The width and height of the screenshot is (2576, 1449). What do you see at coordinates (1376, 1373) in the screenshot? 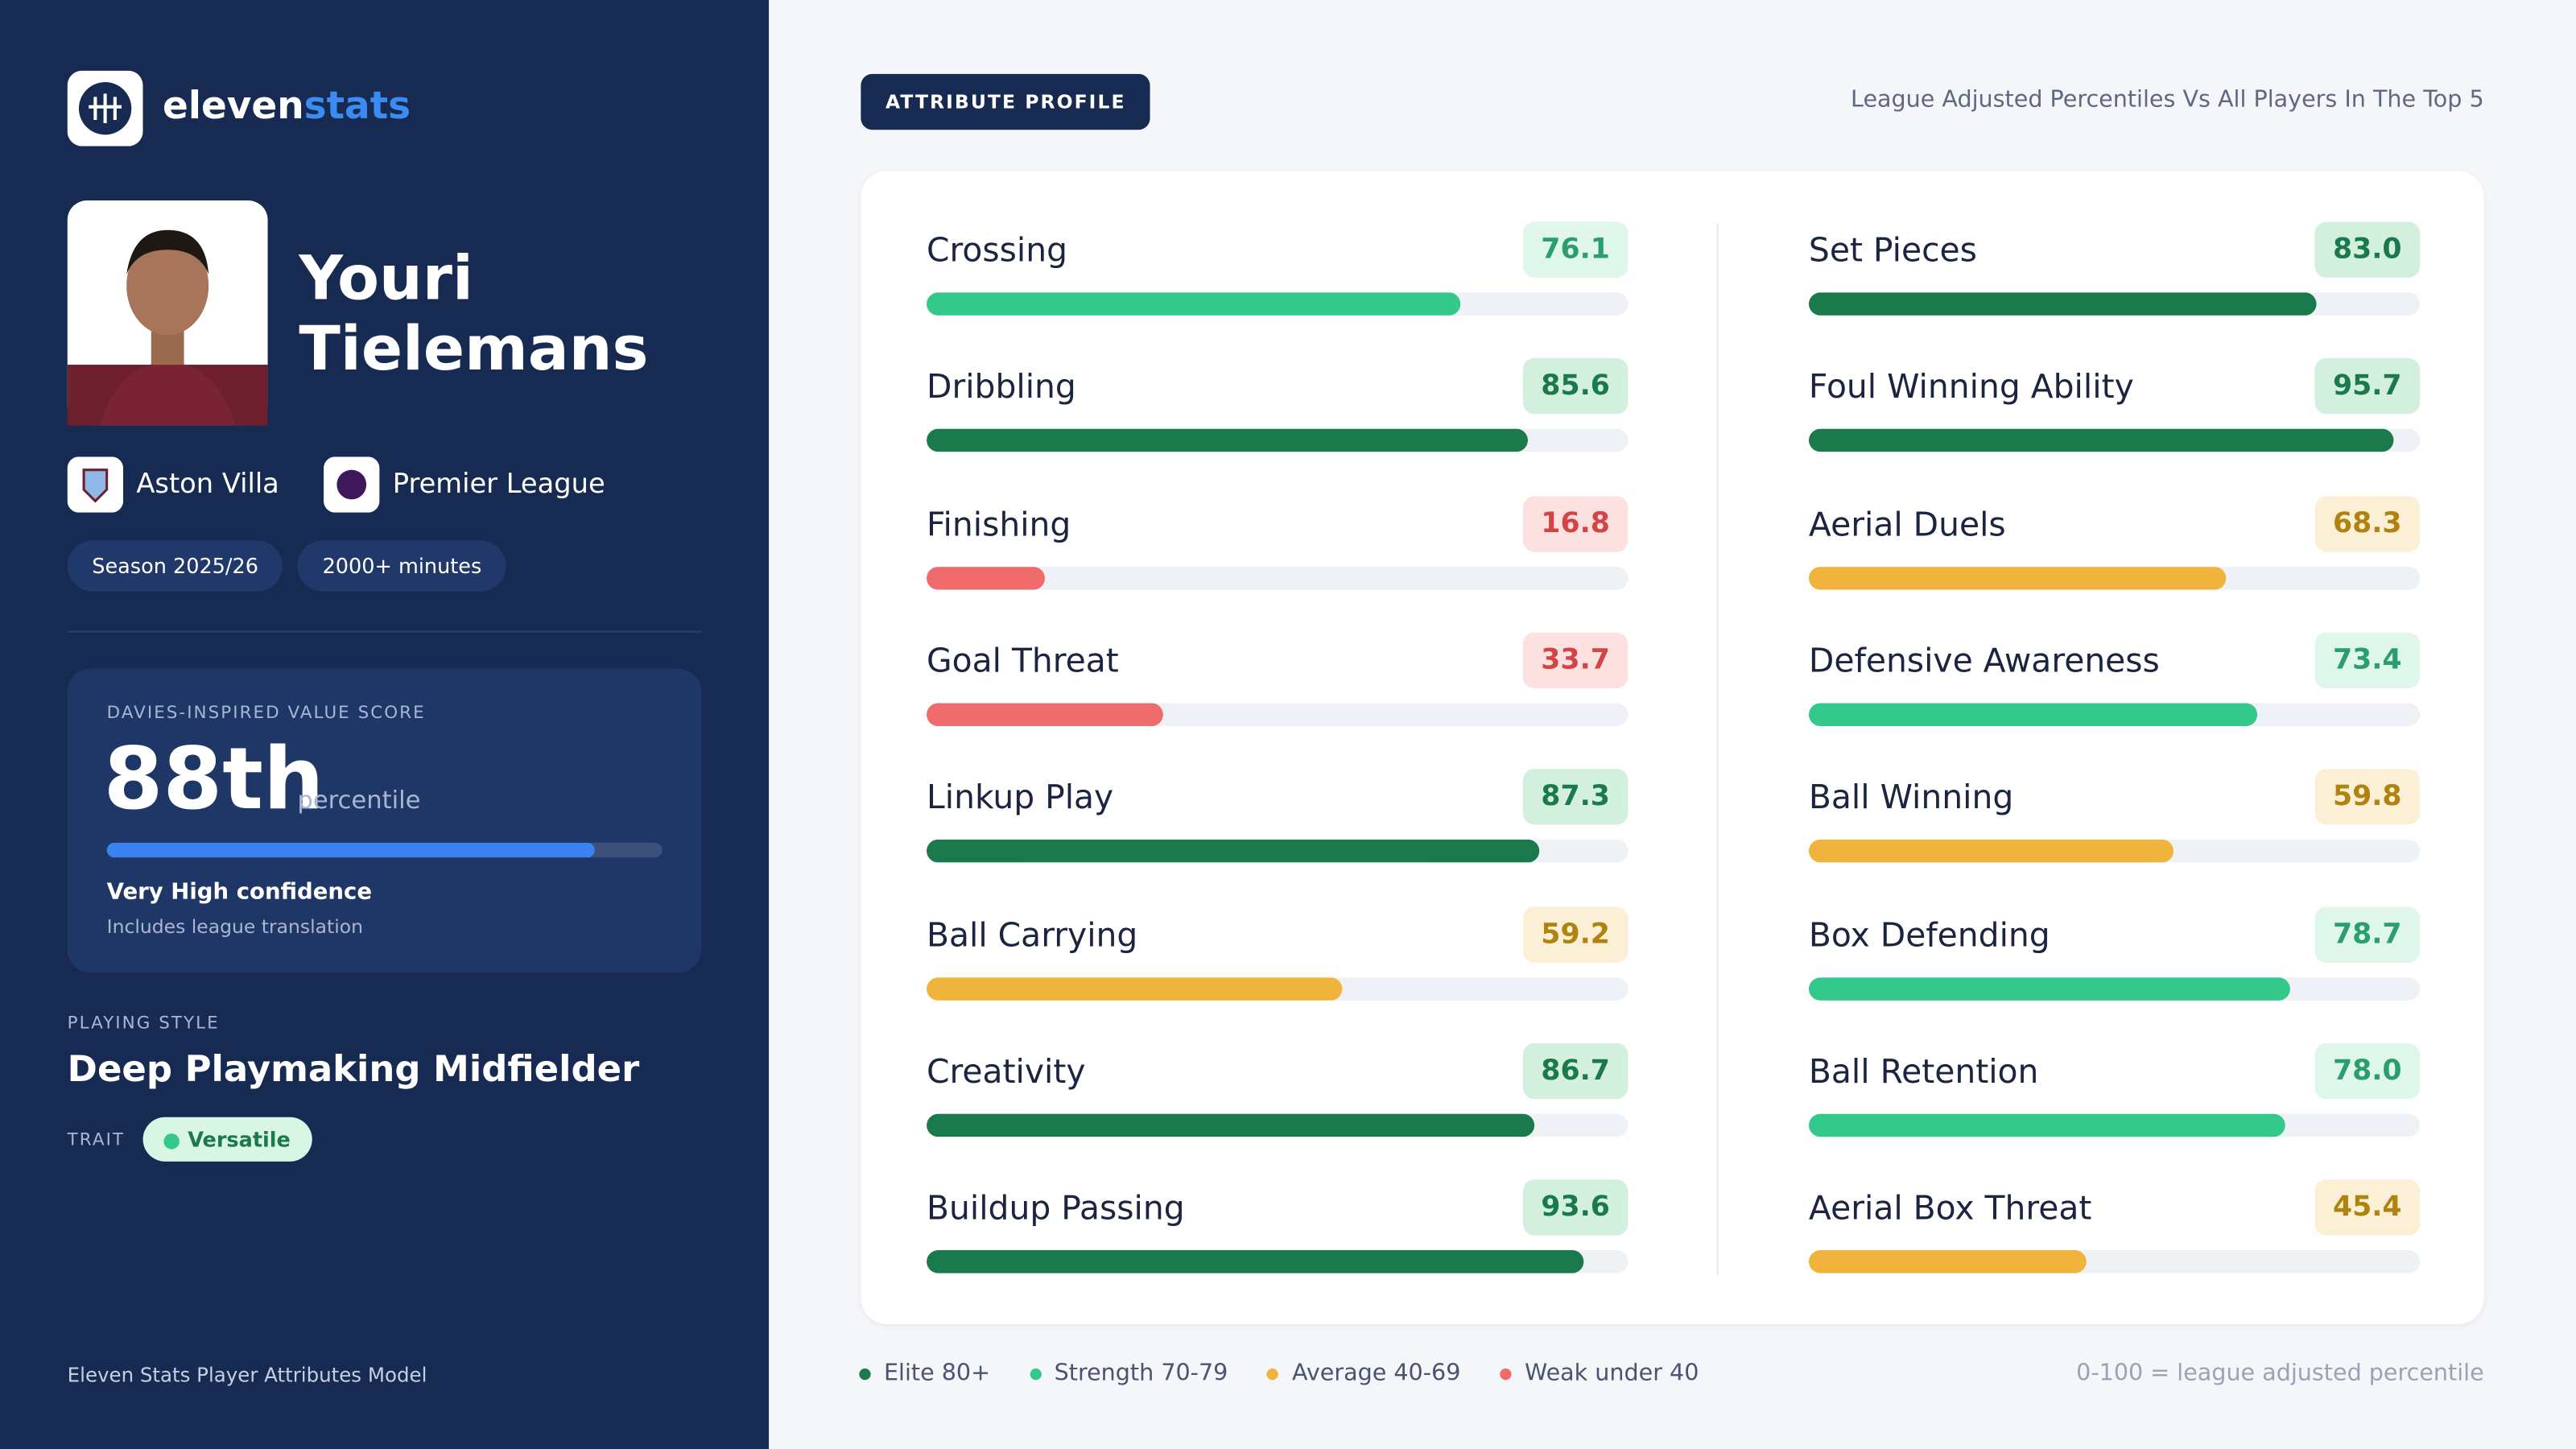
I see `legend-label: Average 40-69` at bounding box center [1376, 1373].